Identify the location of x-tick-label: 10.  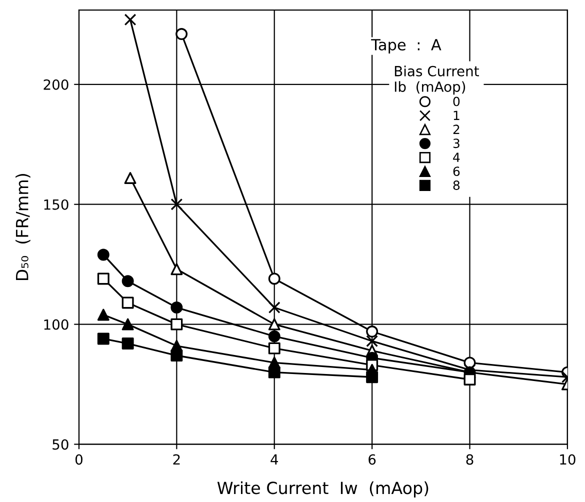
(568, 459).